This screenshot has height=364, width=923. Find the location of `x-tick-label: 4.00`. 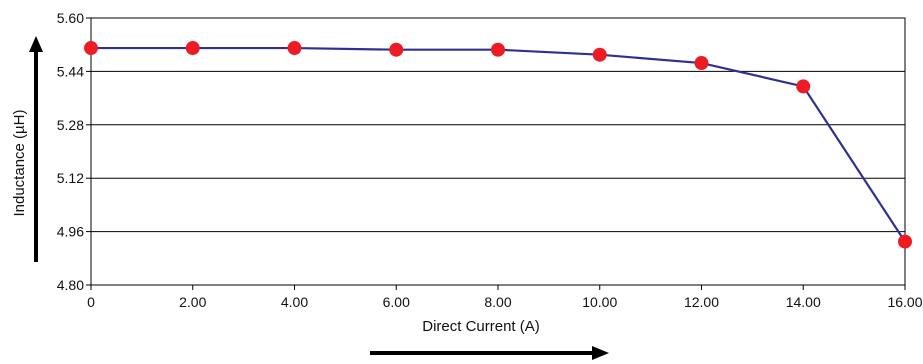

x-tick-label: 4.00 is located at coordinates (294, 302).